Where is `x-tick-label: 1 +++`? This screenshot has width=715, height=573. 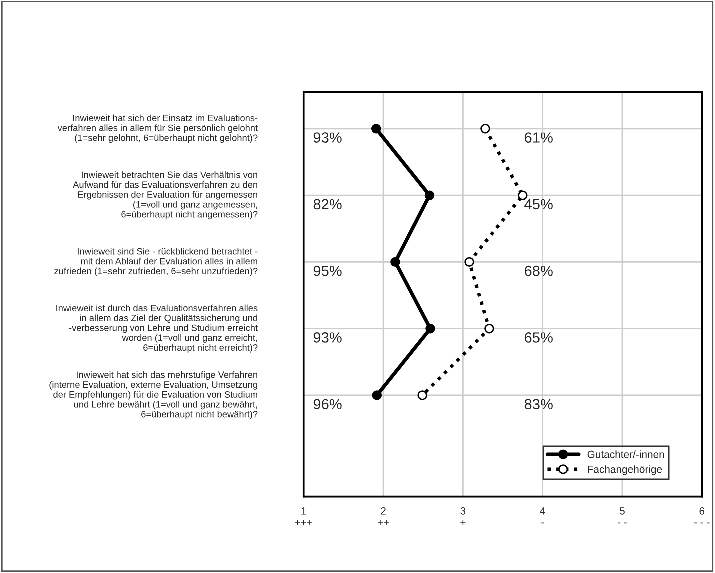
x-tick-label: 1 +++ is located at coordinates (303, 517).